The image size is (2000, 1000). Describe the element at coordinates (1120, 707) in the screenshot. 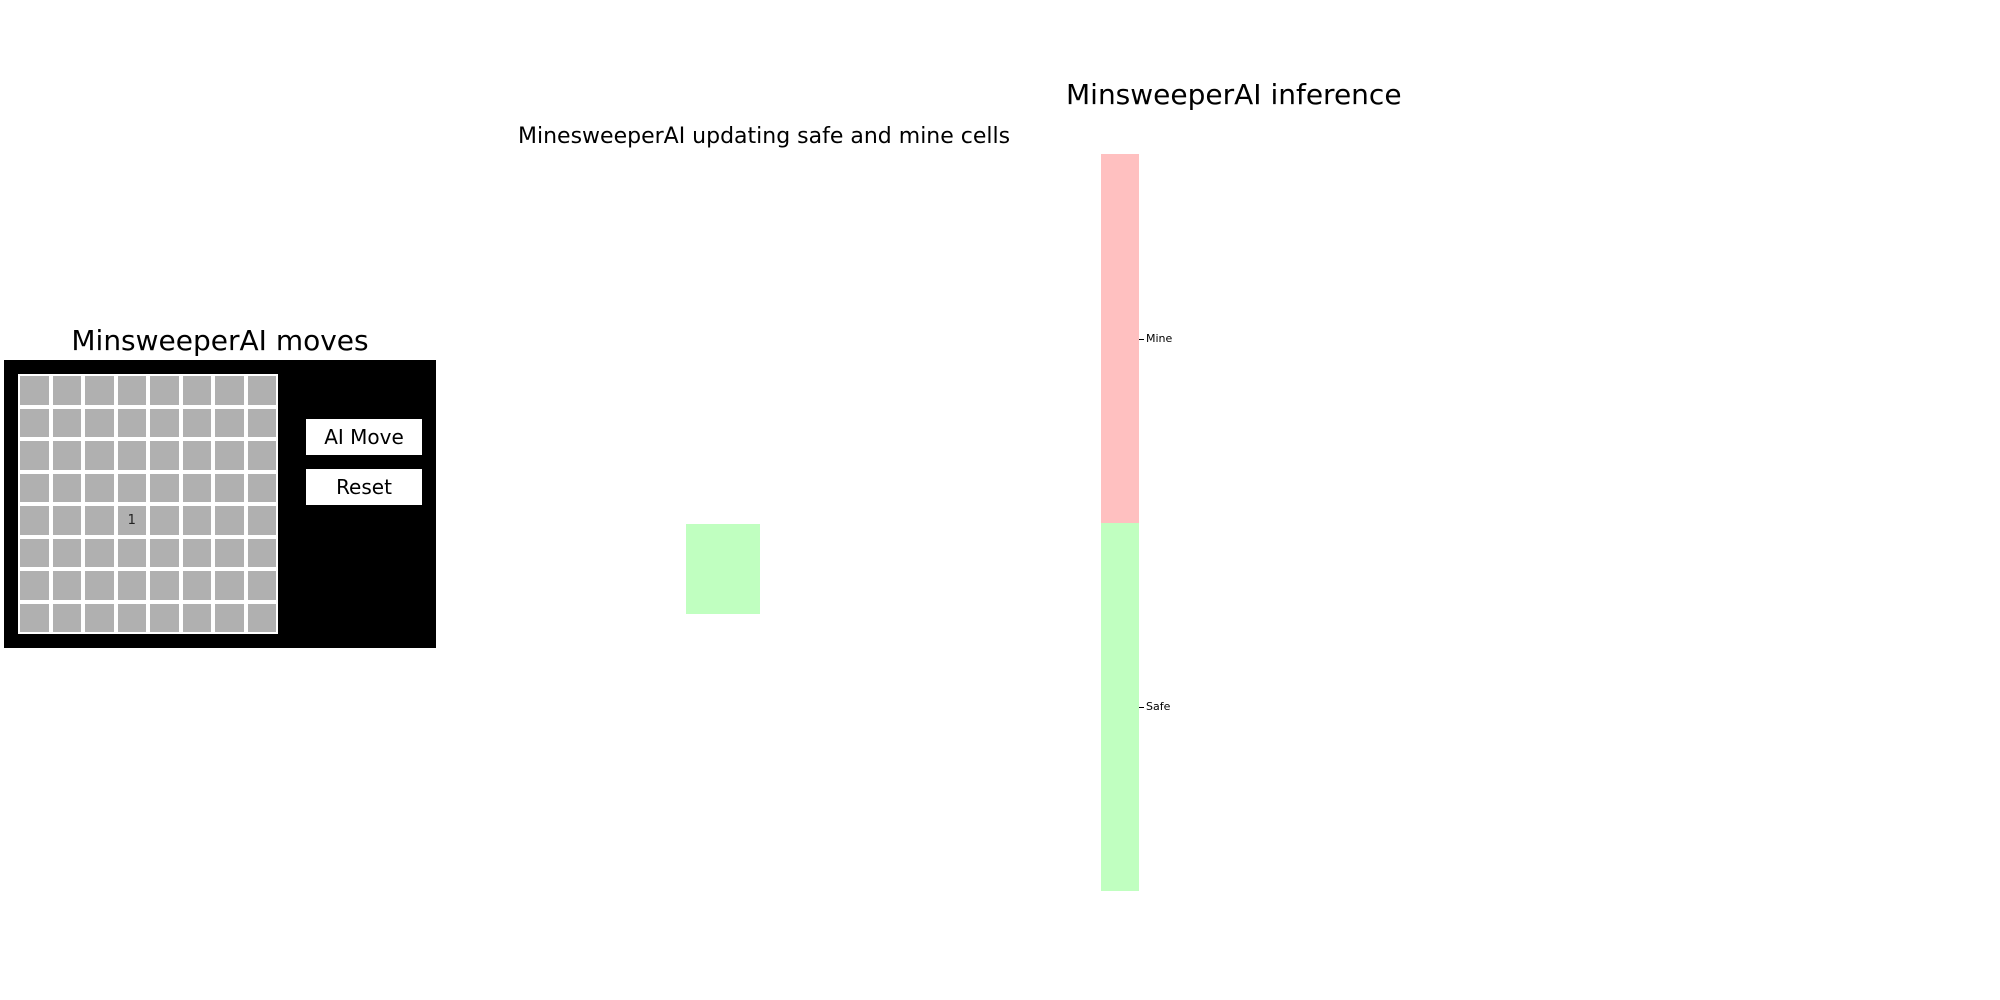

I see `safe-color-bar` at that location.